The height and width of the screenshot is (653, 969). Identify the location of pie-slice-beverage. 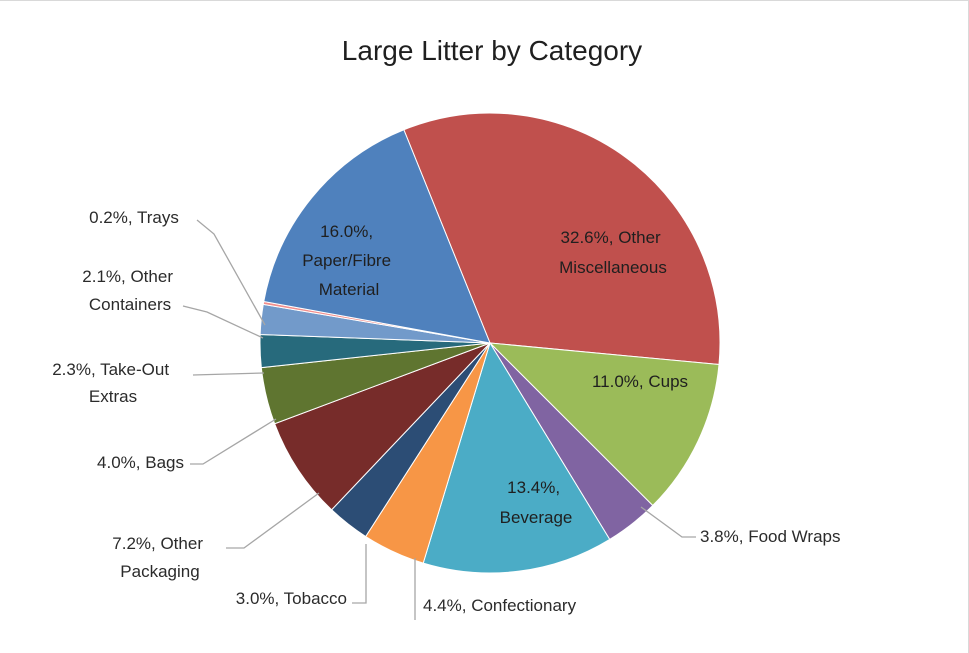
(516, 457).